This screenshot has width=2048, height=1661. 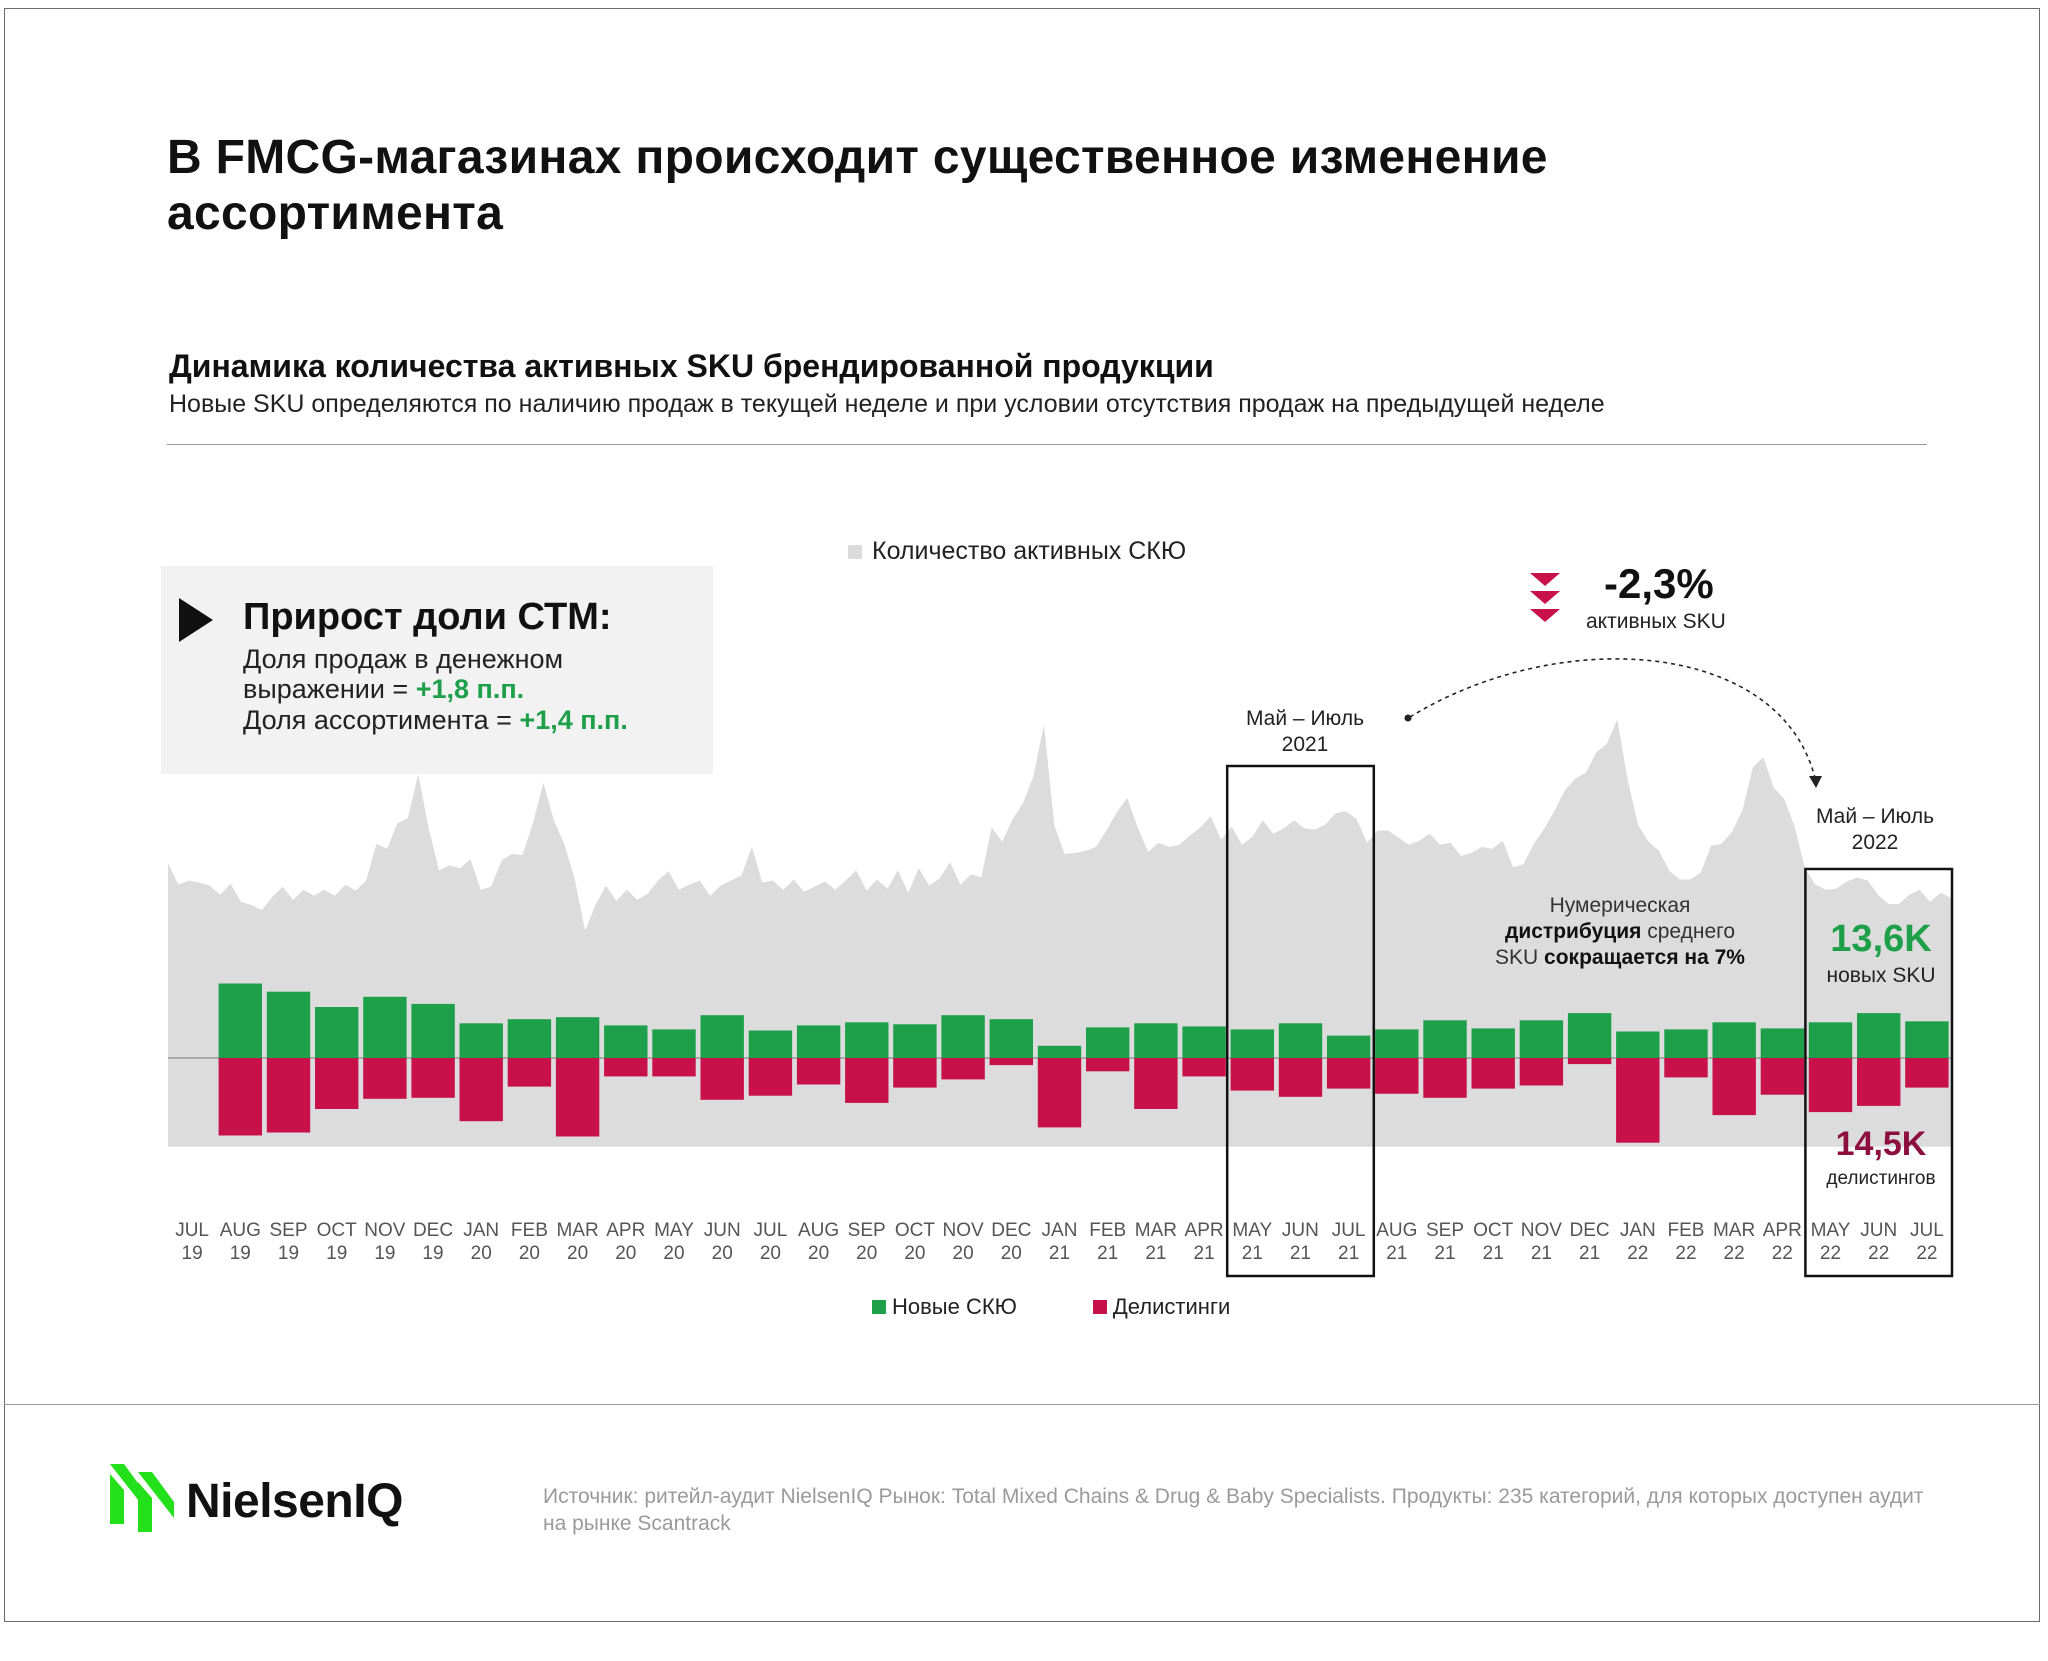 I want to click on new-sku-value: 13,6K, so click(x=1881, y=939).